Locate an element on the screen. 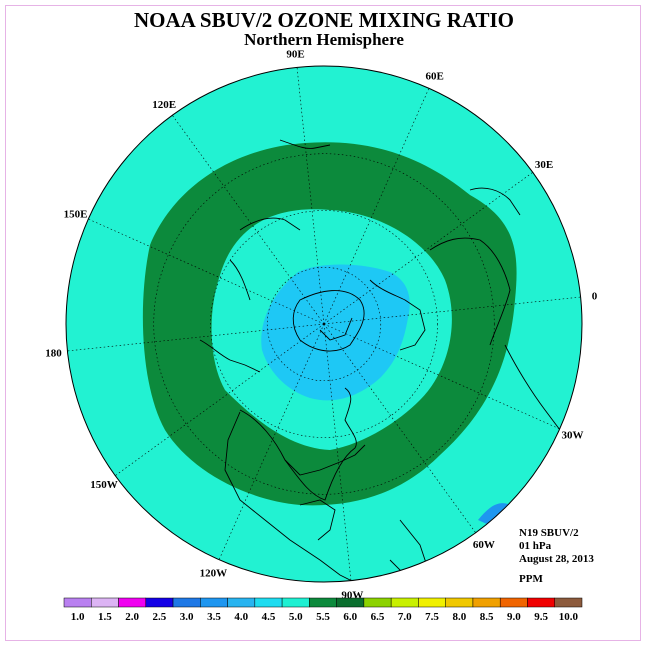  colorbar-label: 3.0 is located at coordinates (187, 617).